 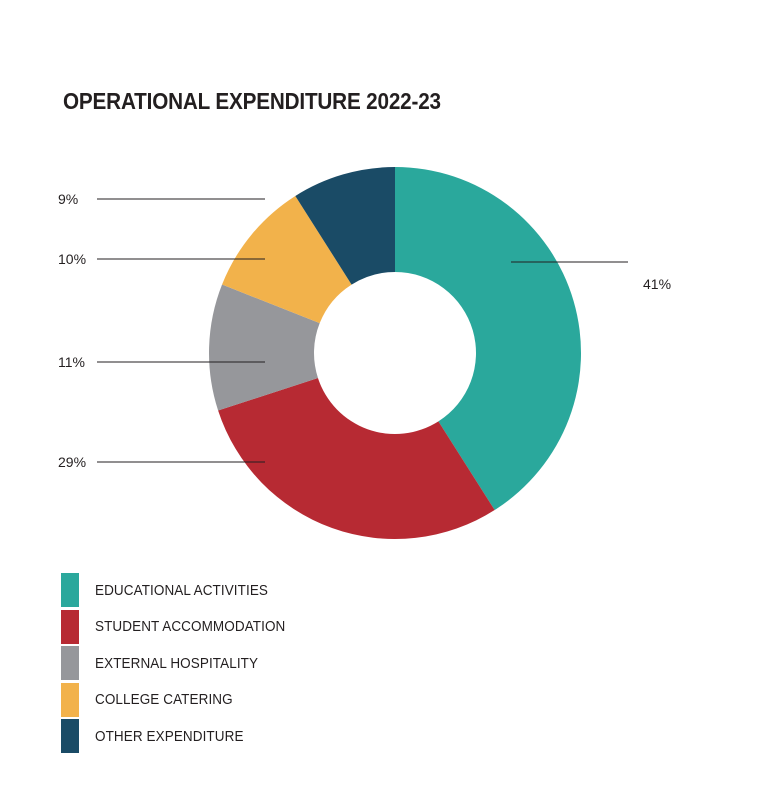 I want to click on legend-item: OTHER EXPENDITURE, so click(x=184, y=736).